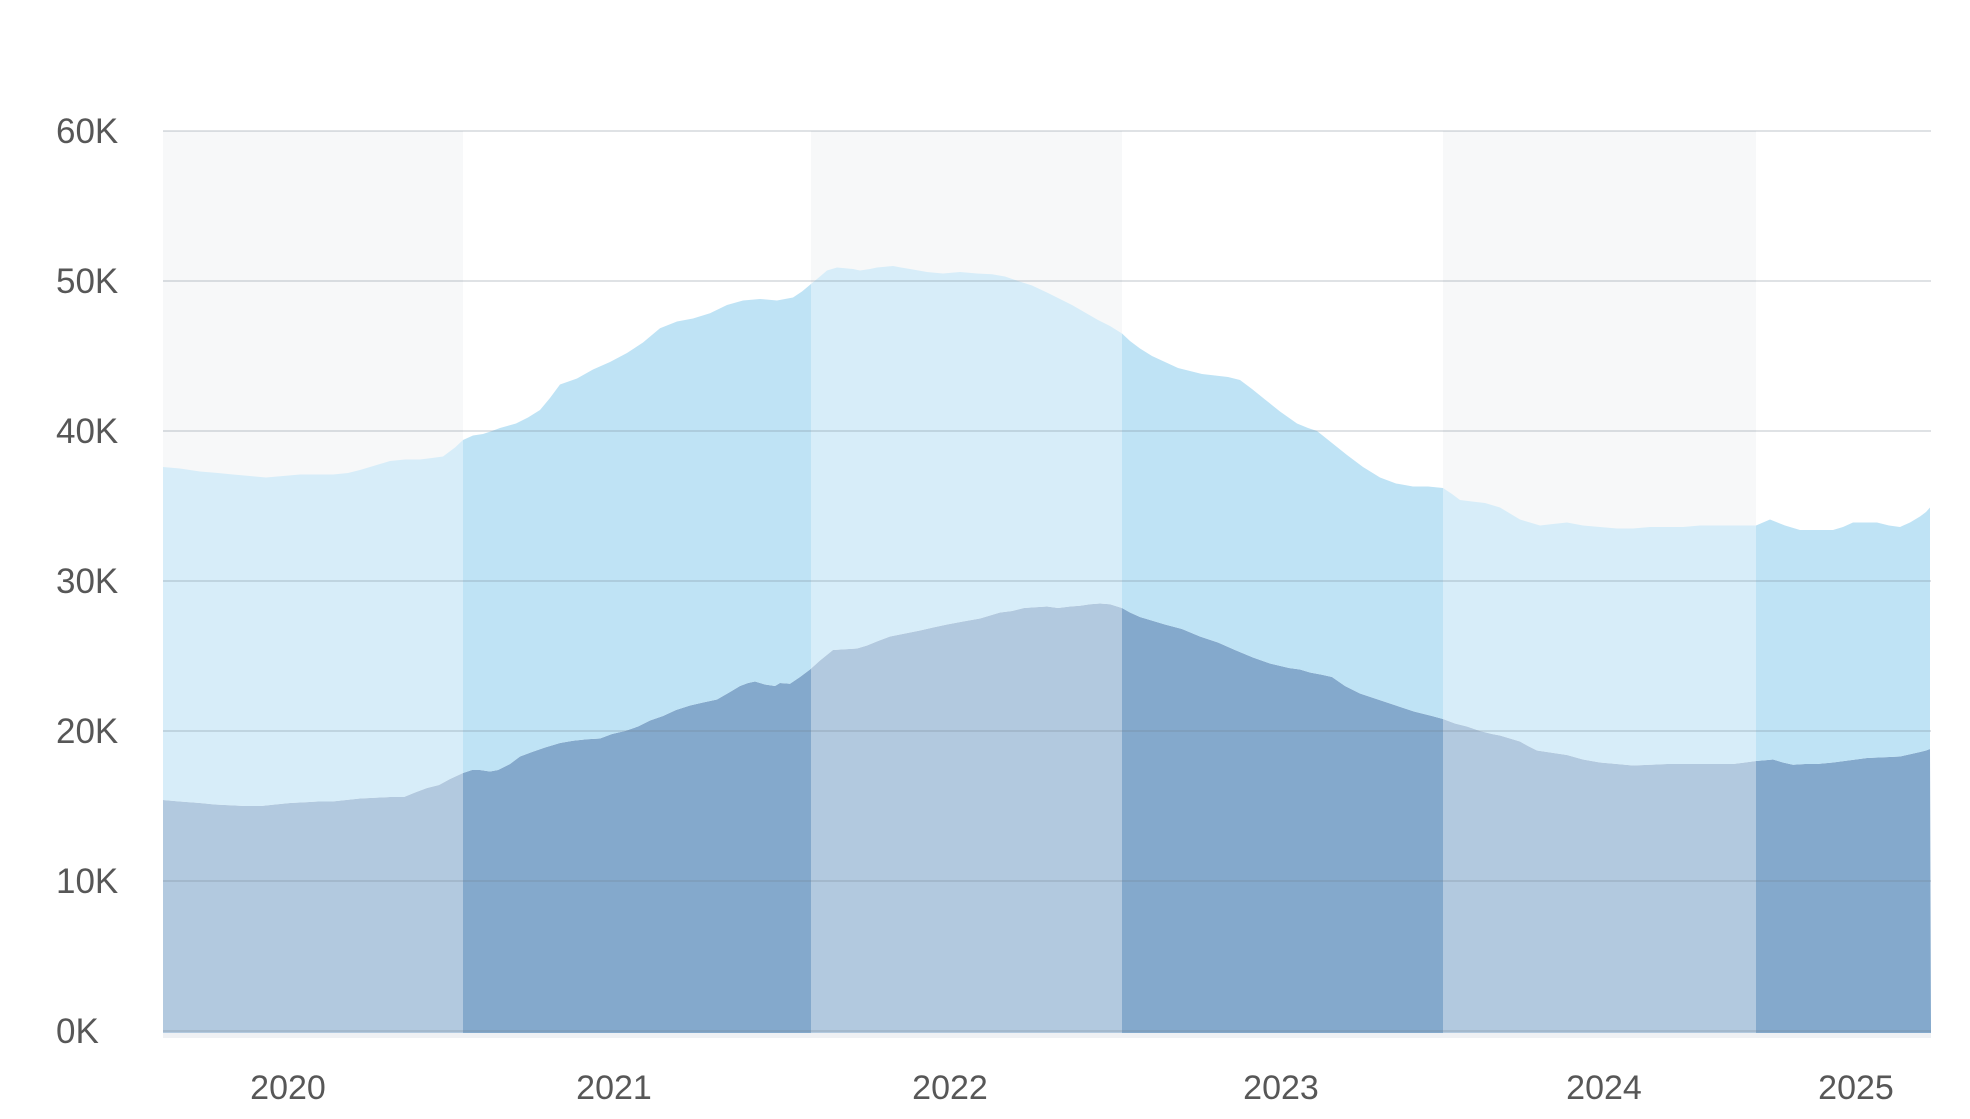 Image resolution: width=1970 pixels, height=1119 pixels. I want to click on x-tick-label-2023: 2023, so click(1281, 1088).